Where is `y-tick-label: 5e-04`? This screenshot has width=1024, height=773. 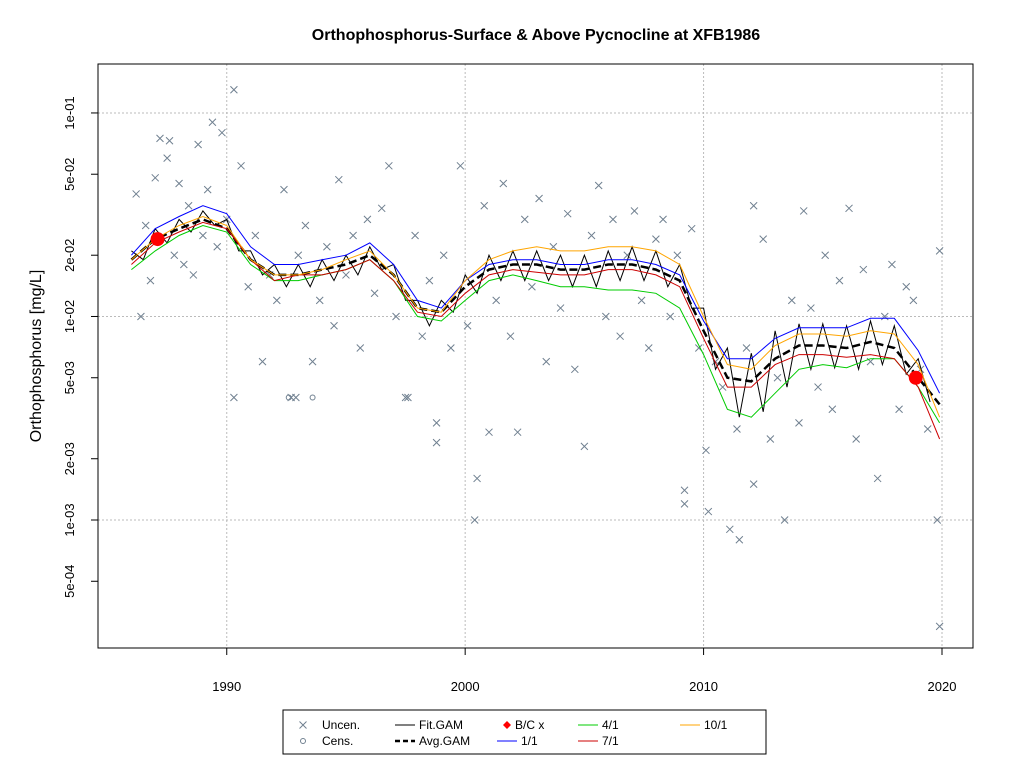 y-tick-label: 5e-04 is located at coordinates (69, 581).